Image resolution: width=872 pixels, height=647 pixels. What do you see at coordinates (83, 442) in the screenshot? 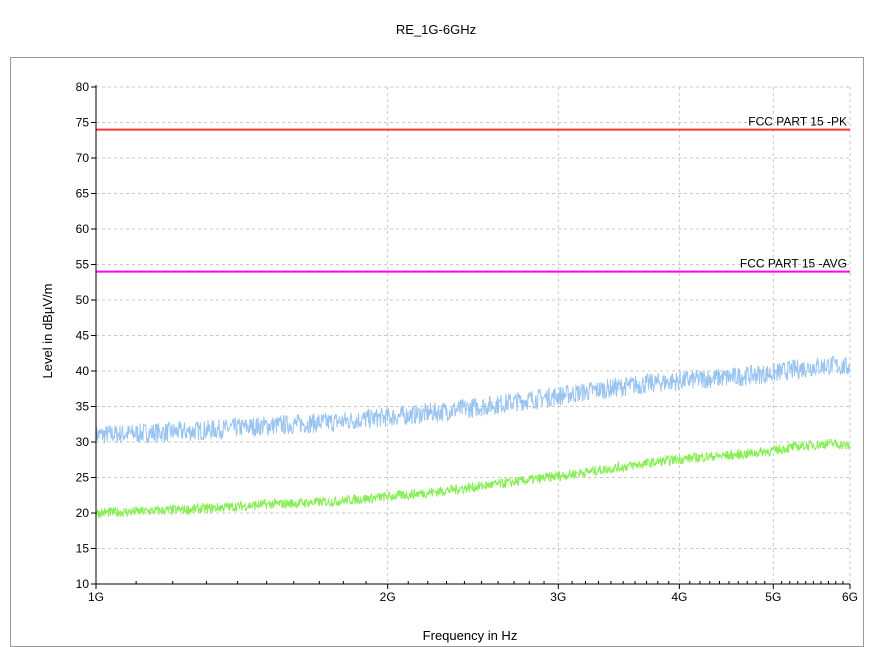
I see `y-tick-label: 30` at bounding box center [83, 442].